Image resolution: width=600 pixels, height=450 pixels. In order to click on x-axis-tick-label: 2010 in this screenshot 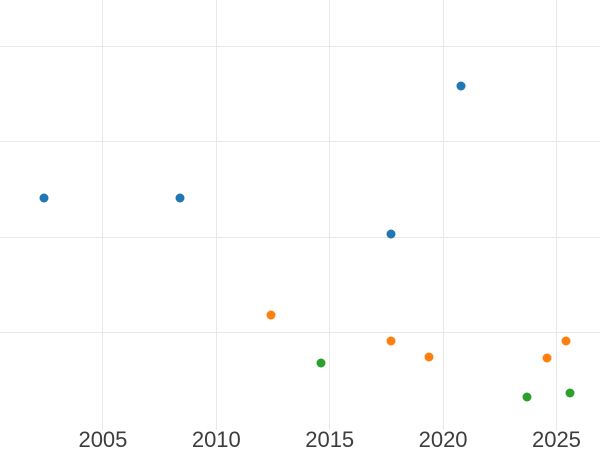, I will do `click(216, 438)`.